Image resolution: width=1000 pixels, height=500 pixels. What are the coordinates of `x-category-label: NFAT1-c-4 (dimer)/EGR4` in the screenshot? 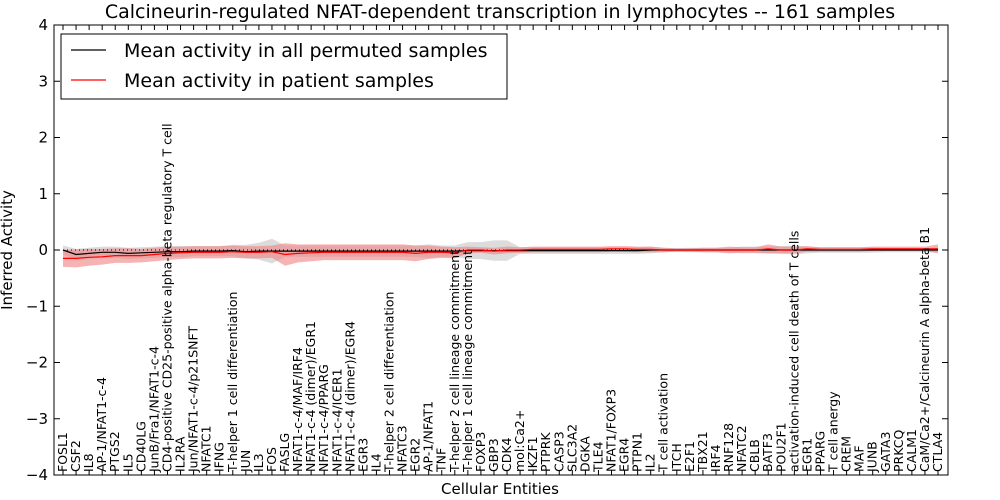 It's located at (349, 396).